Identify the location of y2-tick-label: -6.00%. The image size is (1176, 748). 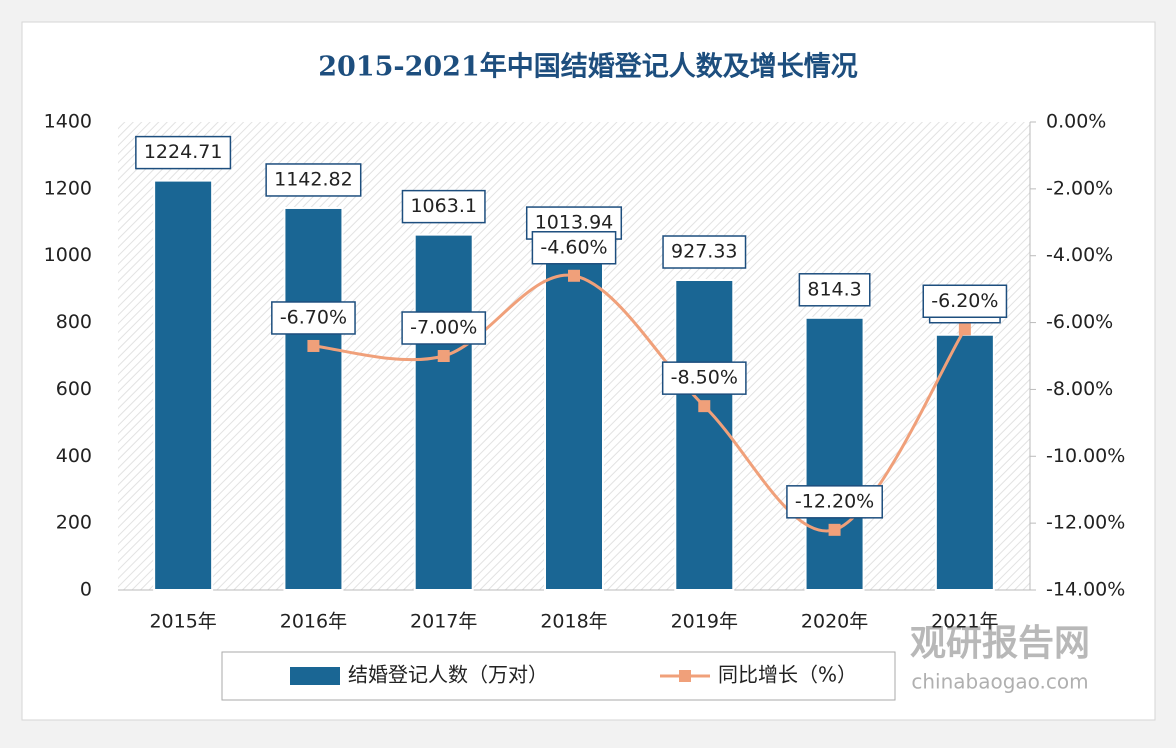
(1079, 322).